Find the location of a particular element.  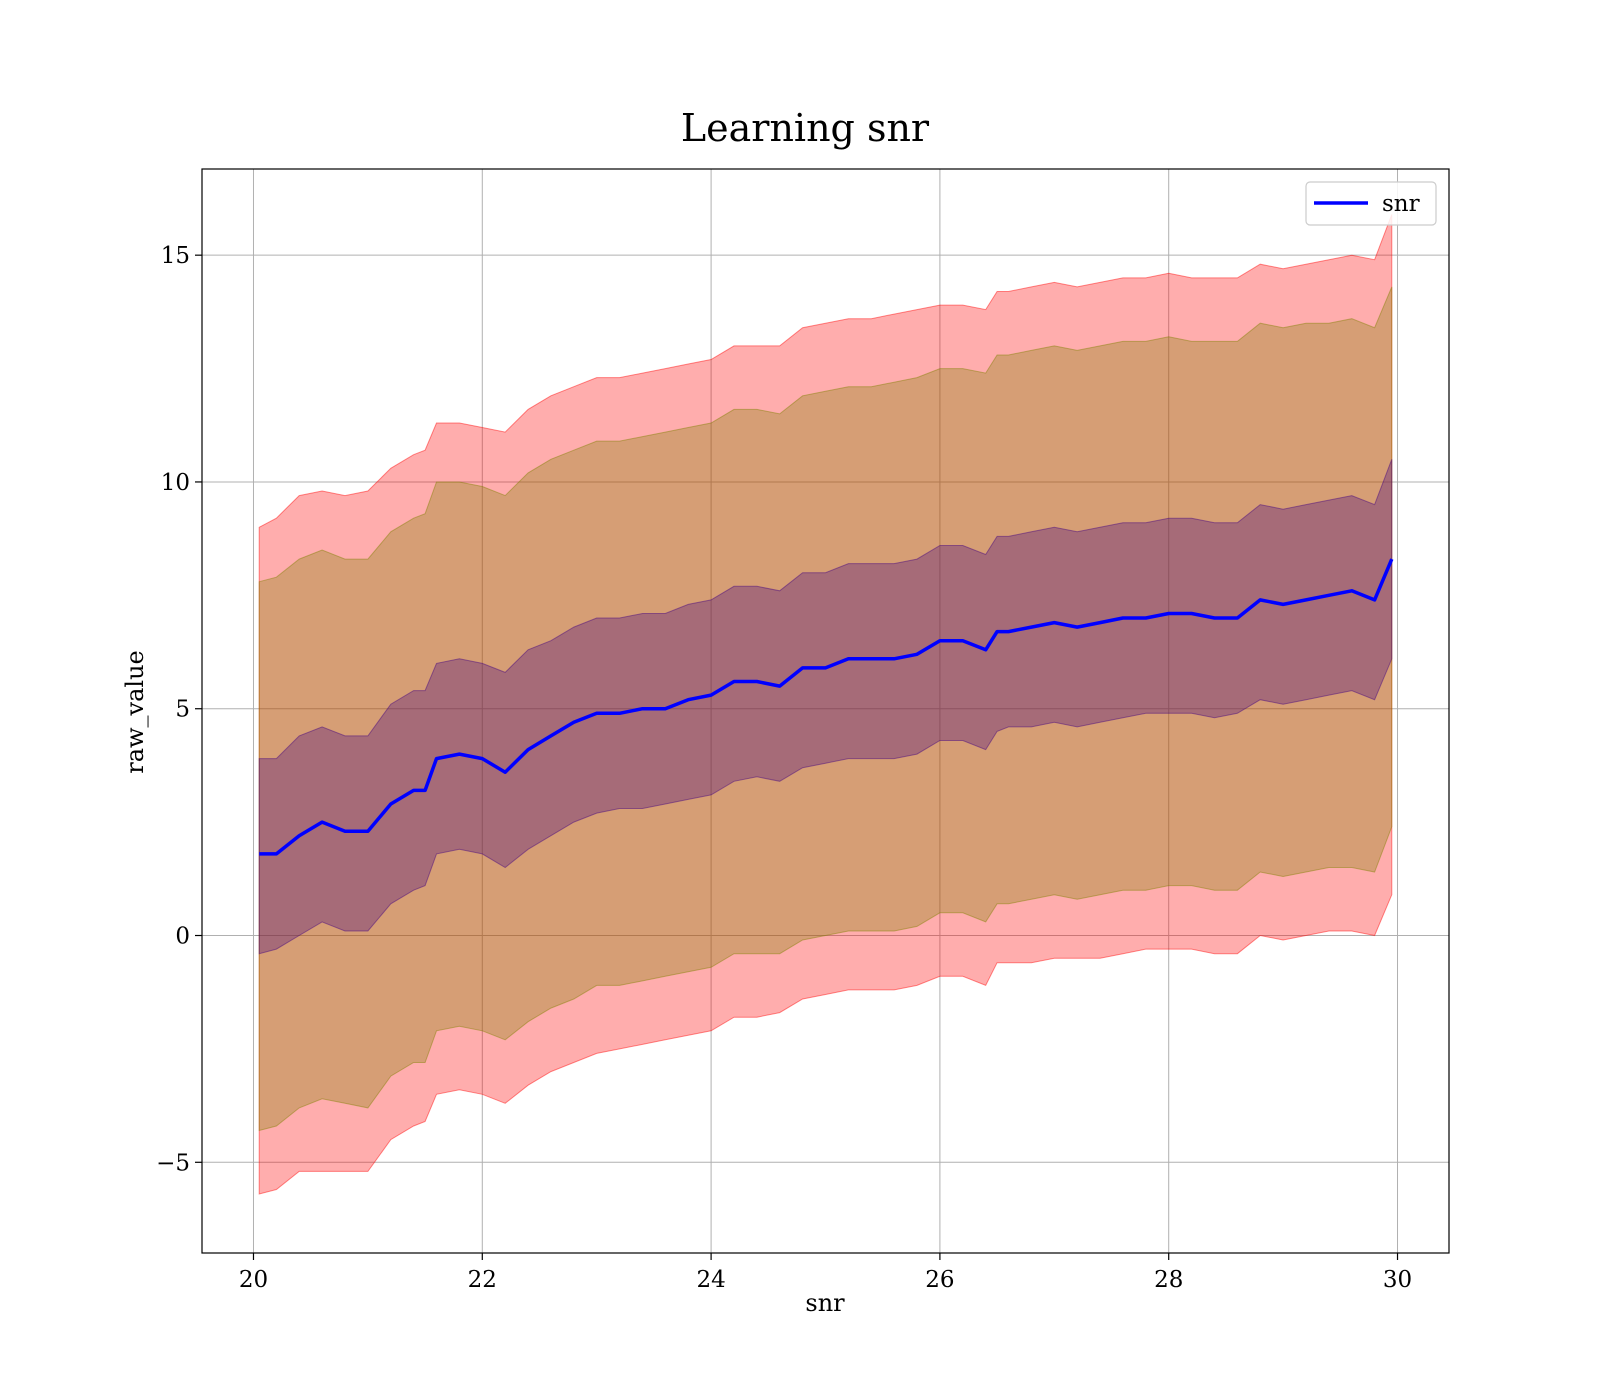

y-tick-label: −5 is located at coordinates (173, 1163).